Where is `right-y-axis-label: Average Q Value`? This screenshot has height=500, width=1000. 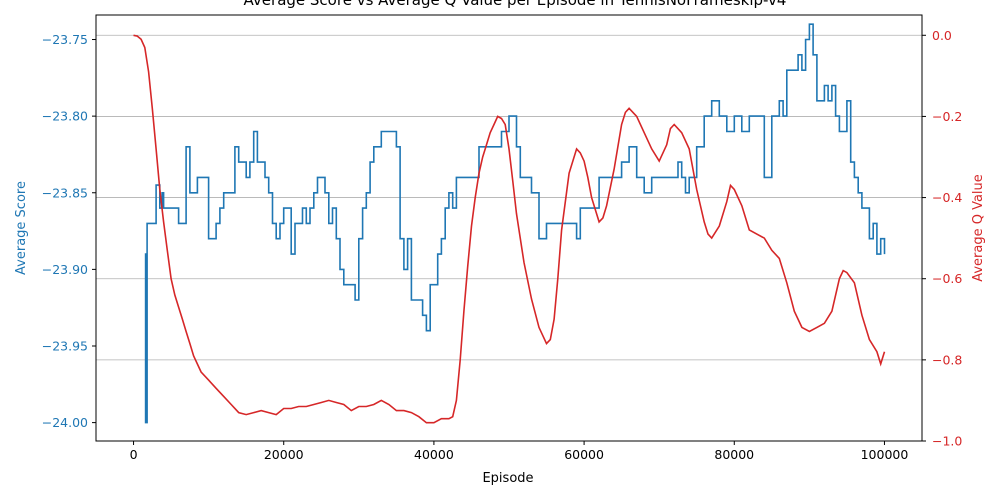 right-y-axis-label: Average Q Value is located at coordinates (978, 228).